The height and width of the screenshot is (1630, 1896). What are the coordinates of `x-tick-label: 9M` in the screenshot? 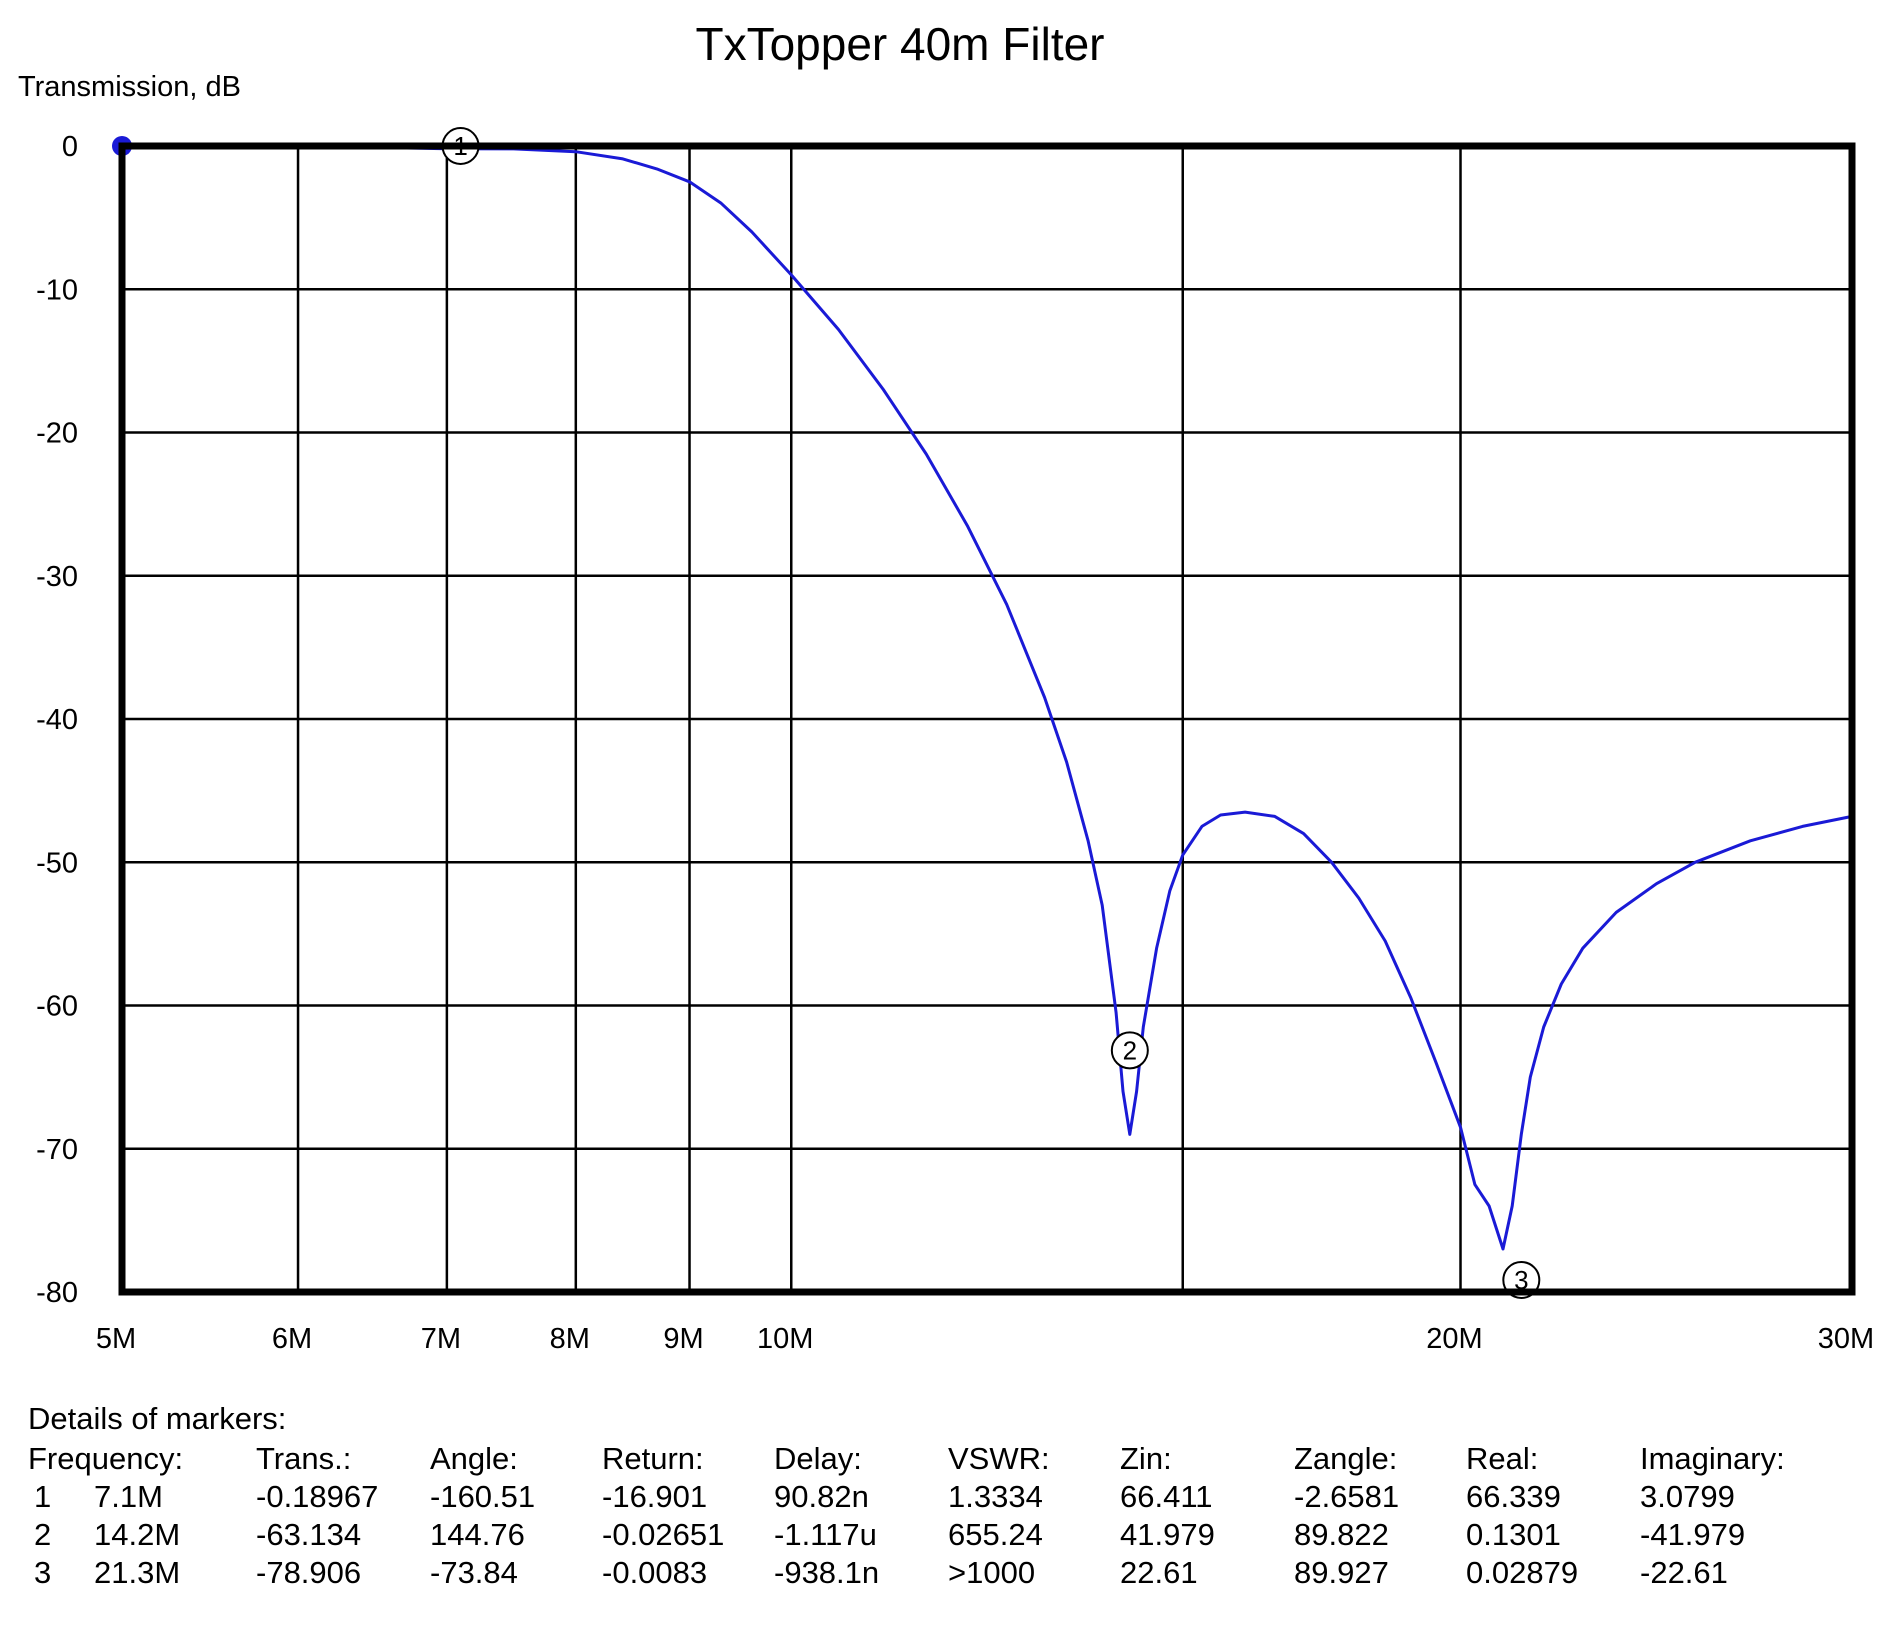 It's located at (683, 1339).